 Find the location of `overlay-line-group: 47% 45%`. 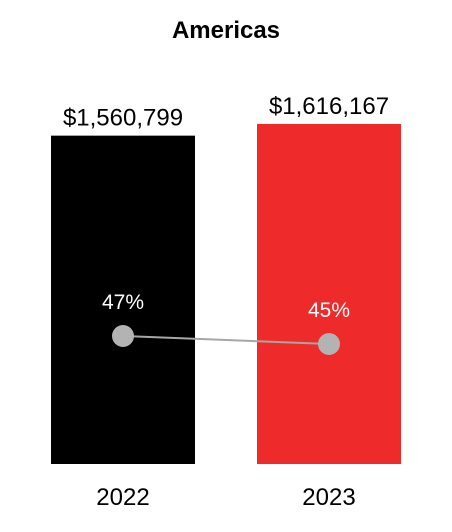

overlay-line-group: 47% 45% is located at coordinates (226, 323).